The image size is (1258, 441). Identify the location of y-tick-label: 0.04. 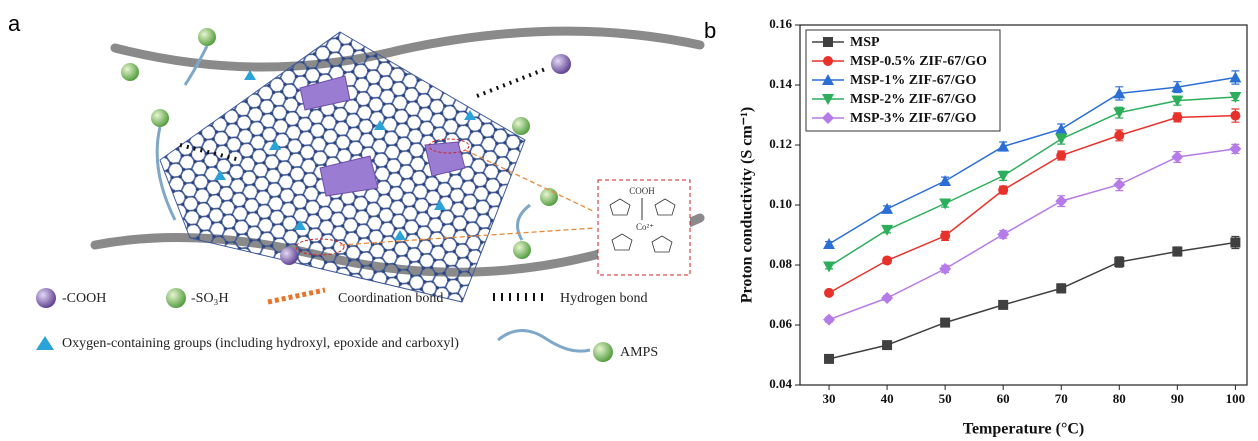
(780, 383).